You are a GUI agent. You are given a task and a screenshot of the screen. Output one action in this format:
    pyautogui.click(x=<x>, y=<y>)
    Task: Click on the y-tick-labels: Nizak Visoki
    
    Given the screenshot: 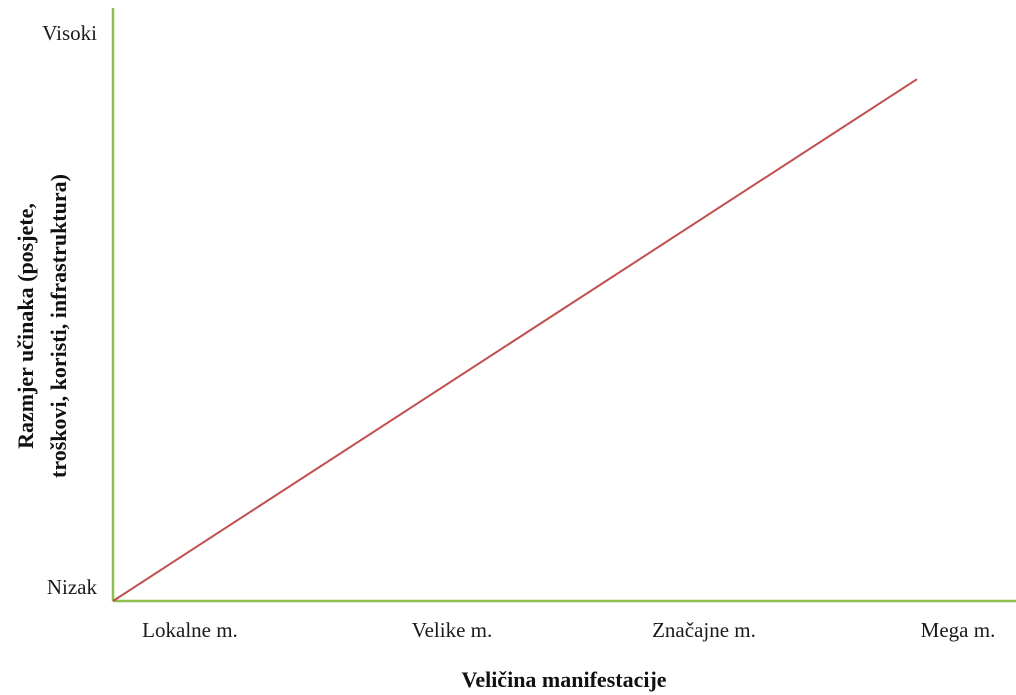 What is the action you would take?
    pyautogui.click(x=69, y=310)
    